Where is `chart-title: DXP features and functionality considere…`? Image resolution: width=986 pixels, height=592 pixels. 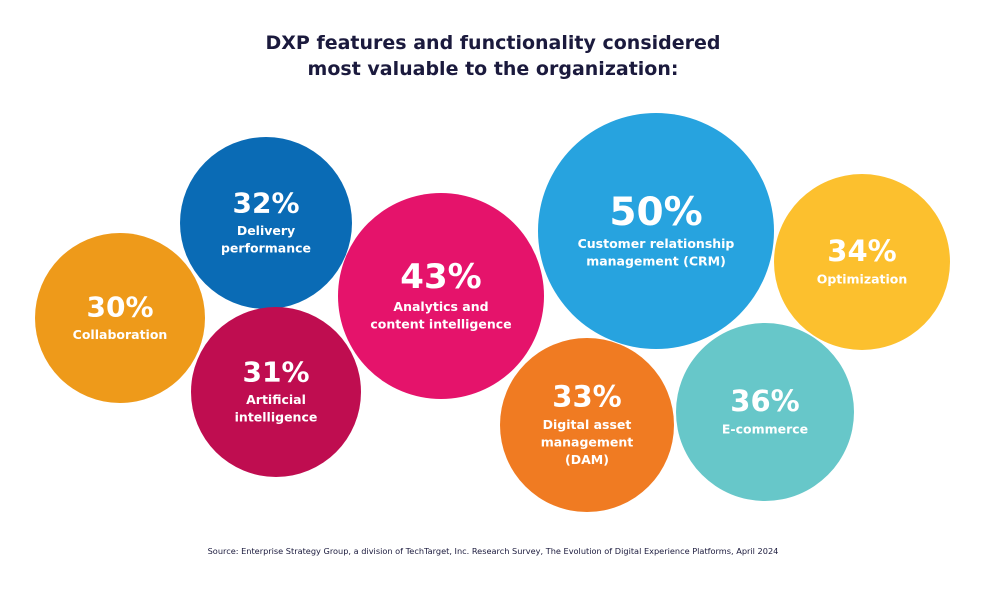 chart-title: DXP features and functionality considere… is located at coordinates (493, 56).